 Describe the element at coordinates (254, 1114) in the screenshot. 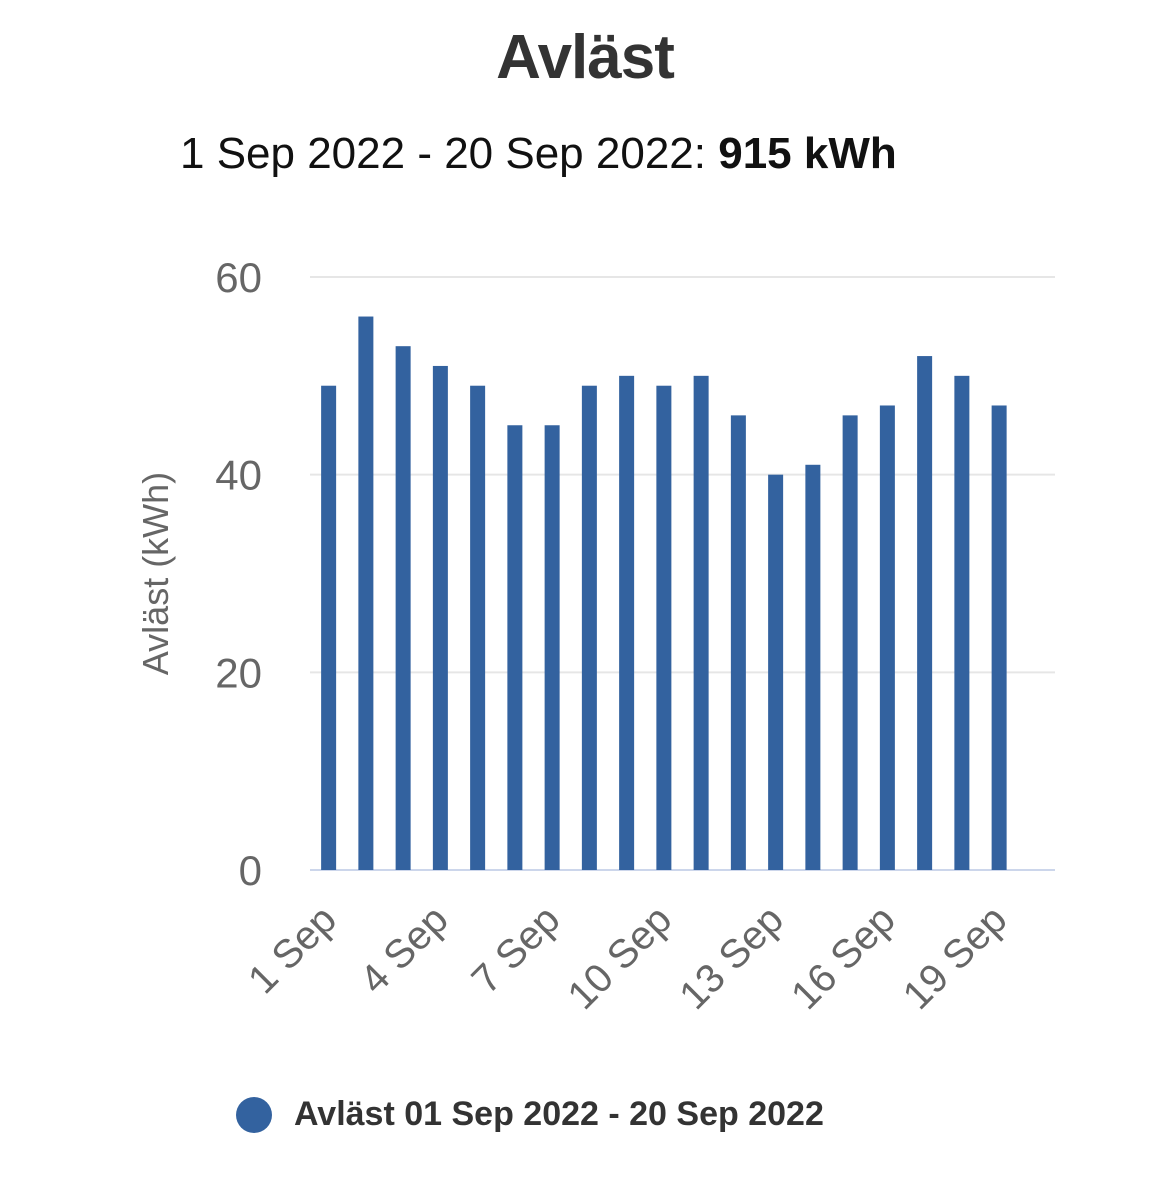

I see `legend-marker-icon` at that location.